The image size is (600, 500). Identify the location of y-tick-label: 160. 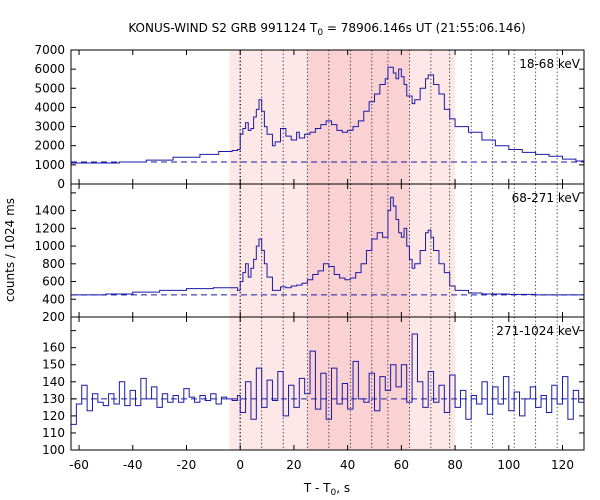
(53, 348).